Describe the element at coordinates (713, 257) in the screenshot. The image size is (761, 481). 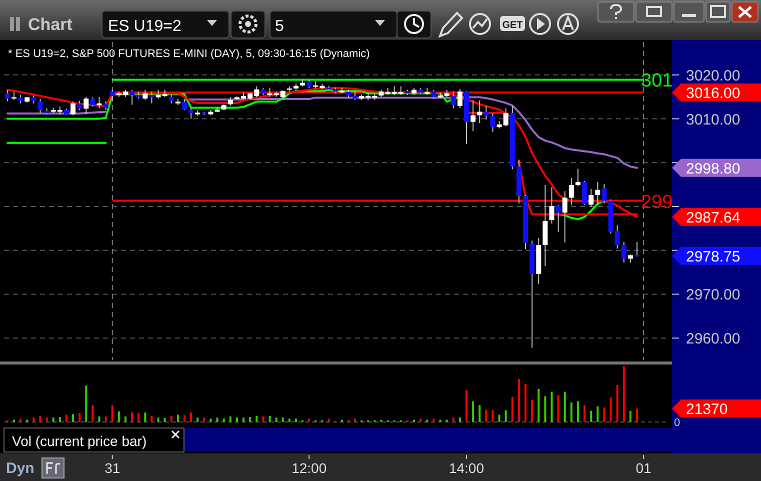
I see `text: 2978.75` at that location.